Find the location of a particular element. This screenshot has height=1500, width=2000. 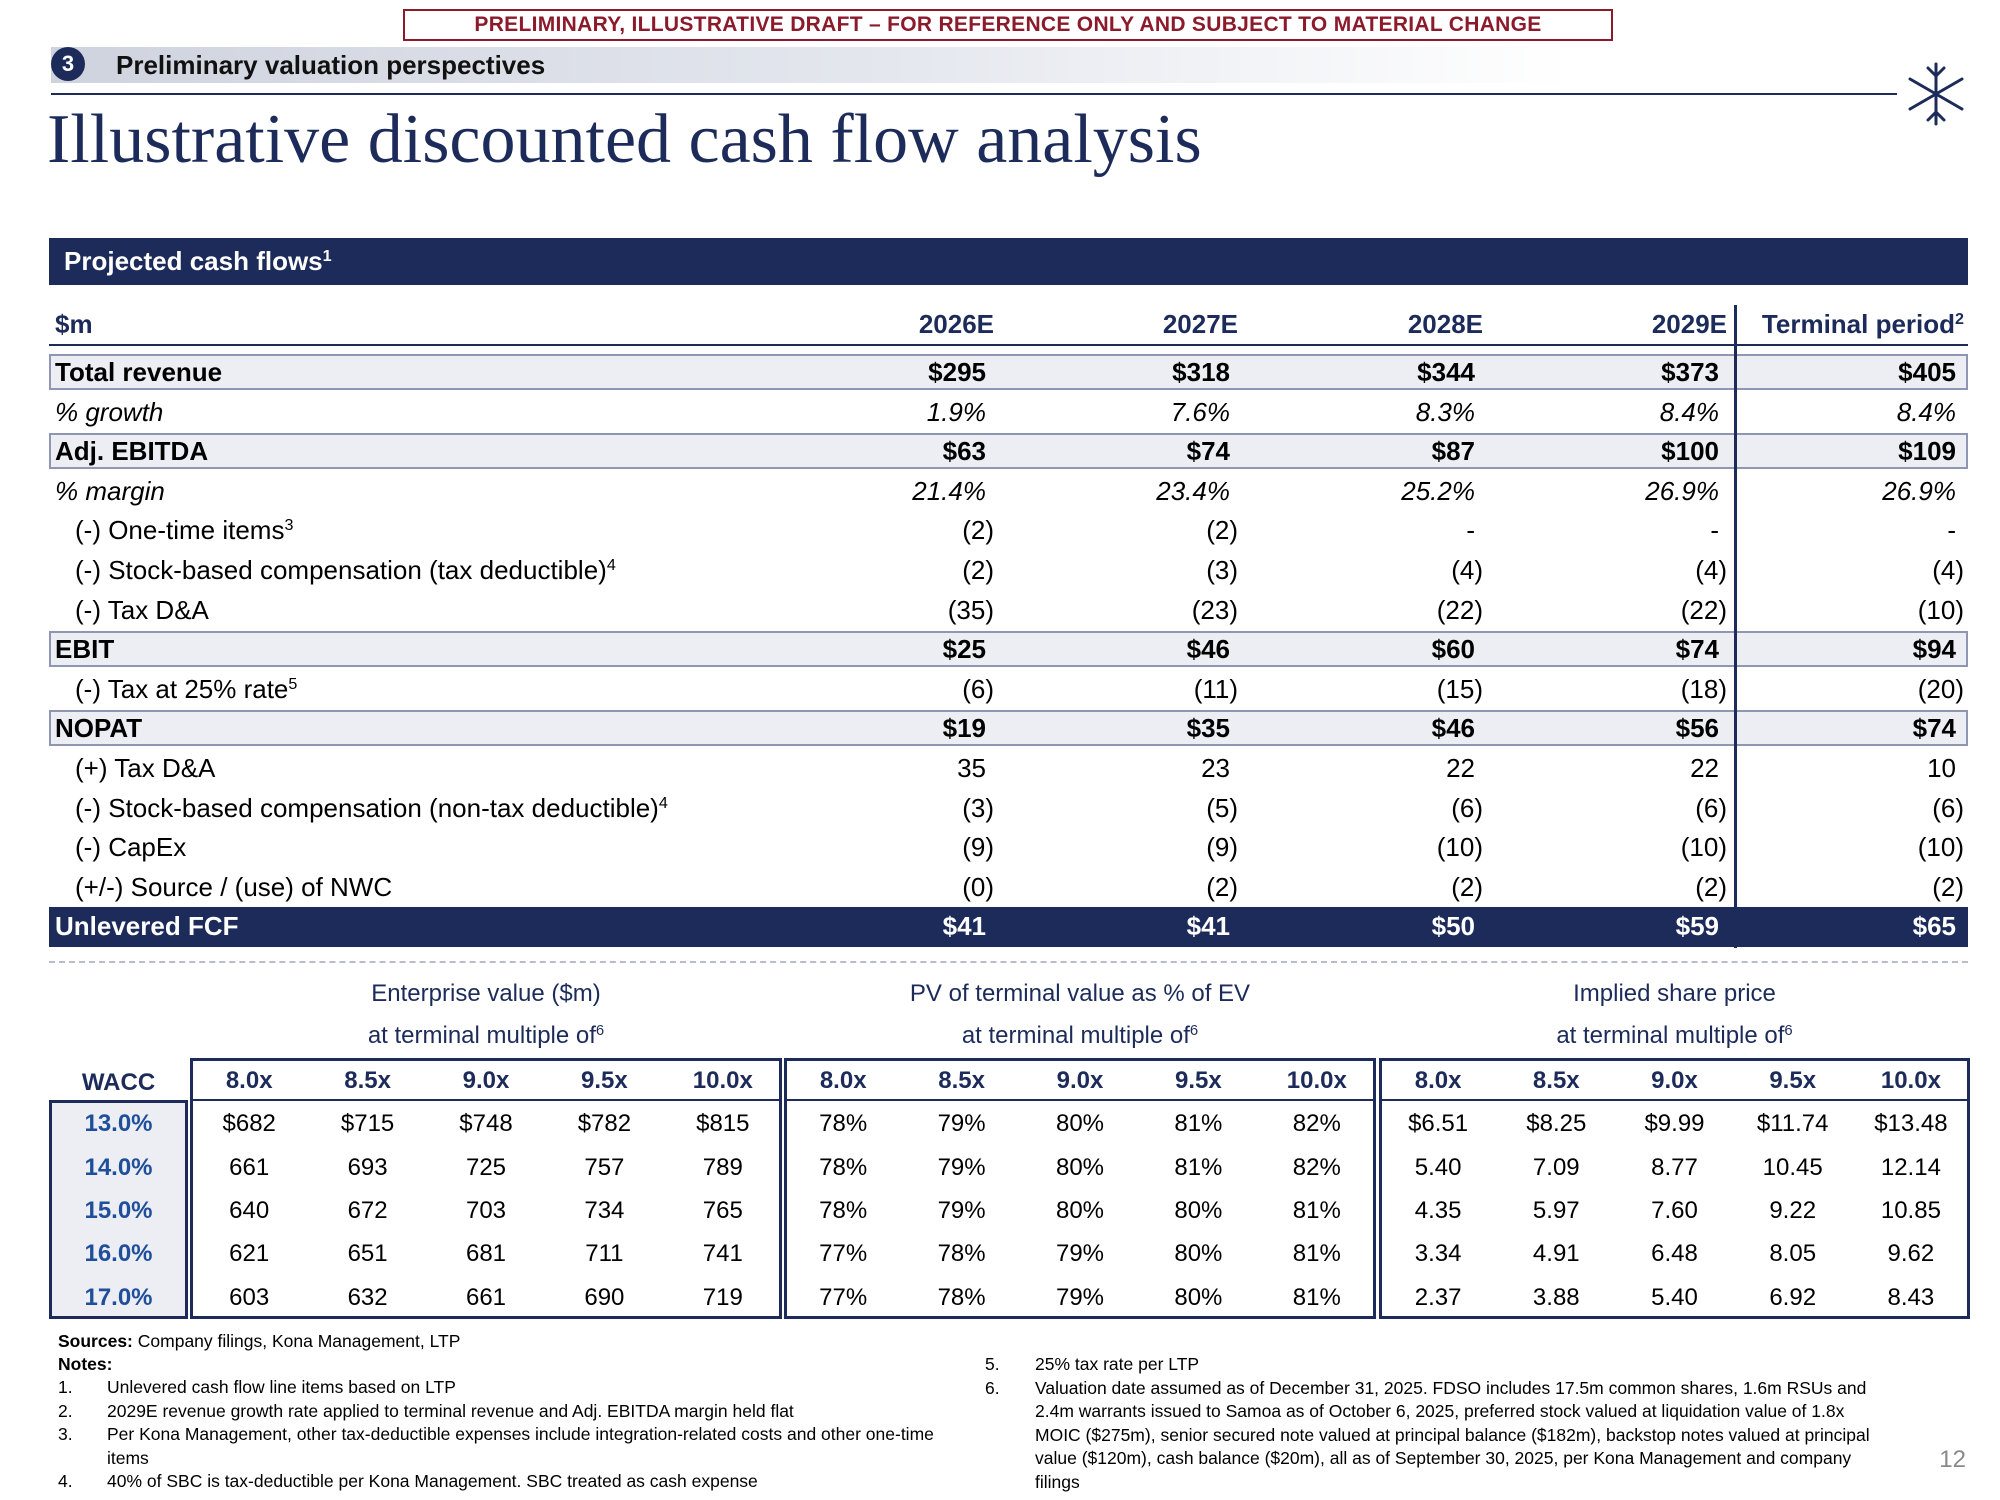

wacc-box is located at coordinates (118, 1209).